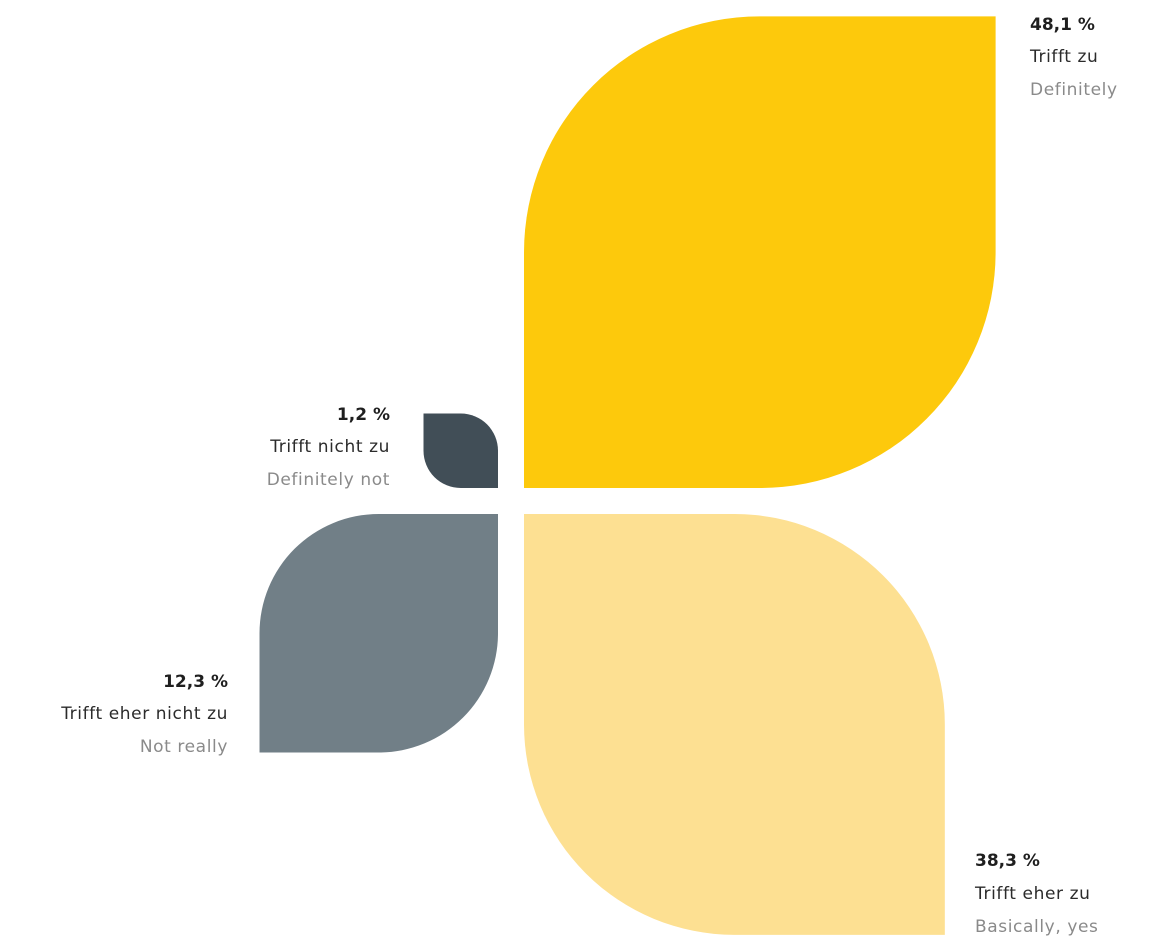 This screenshot has height=938, width=1150. Describe the element at coordinates (144, 714) in the screenshot. I see `label-de-trifft-eher-nicht-zu: Trifft eher nicht zu` at that location.